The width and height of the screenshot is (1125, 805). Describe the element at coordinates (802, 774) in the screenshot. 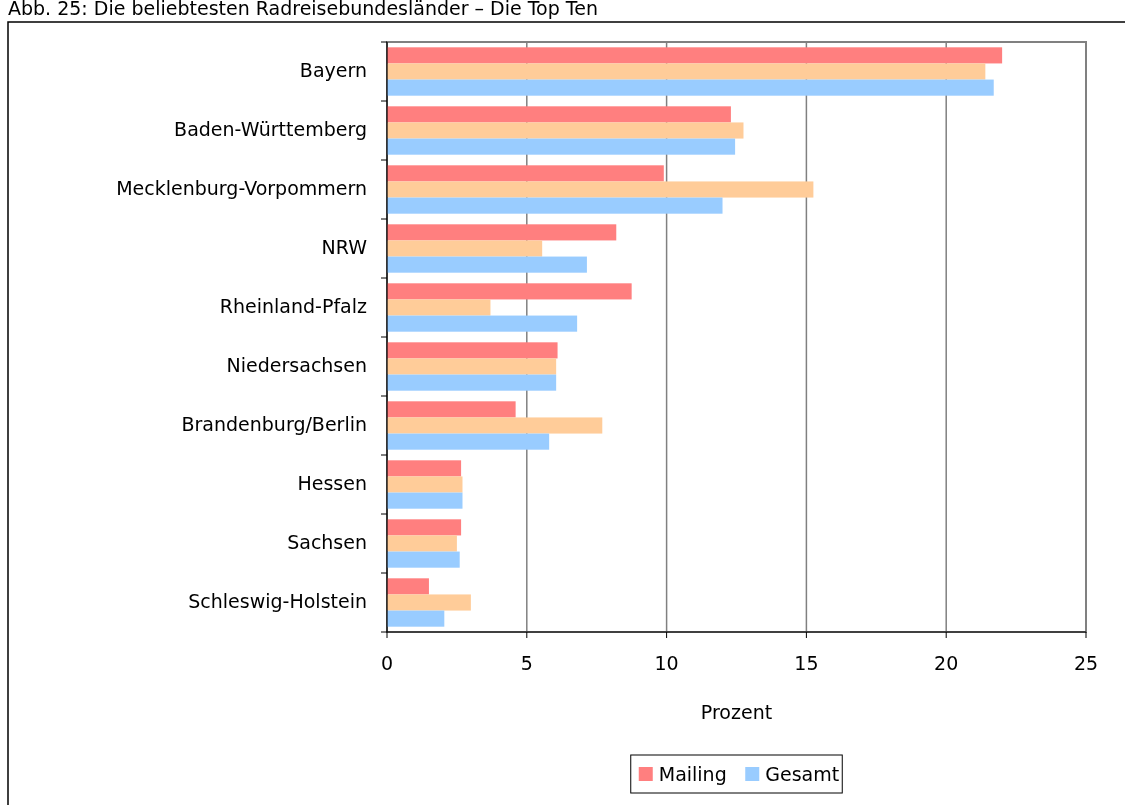

I see `legend-label: Gesamt` at that location.